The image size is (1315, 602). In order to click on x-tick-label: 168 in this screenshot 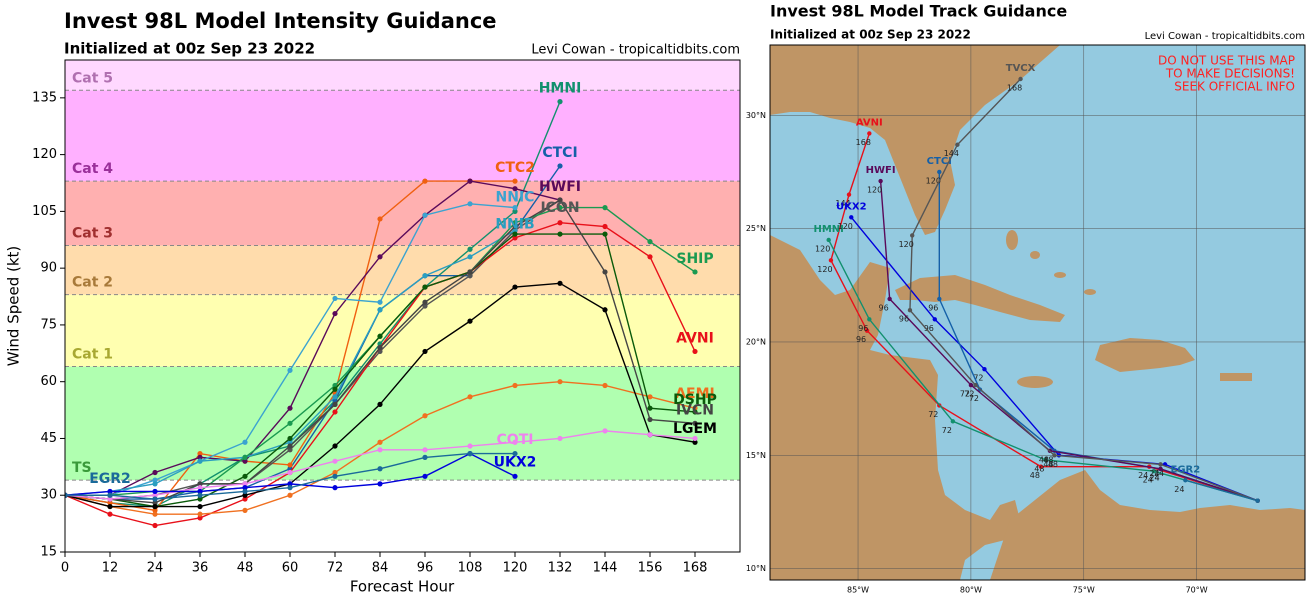, I will do `click(695, 568)`.